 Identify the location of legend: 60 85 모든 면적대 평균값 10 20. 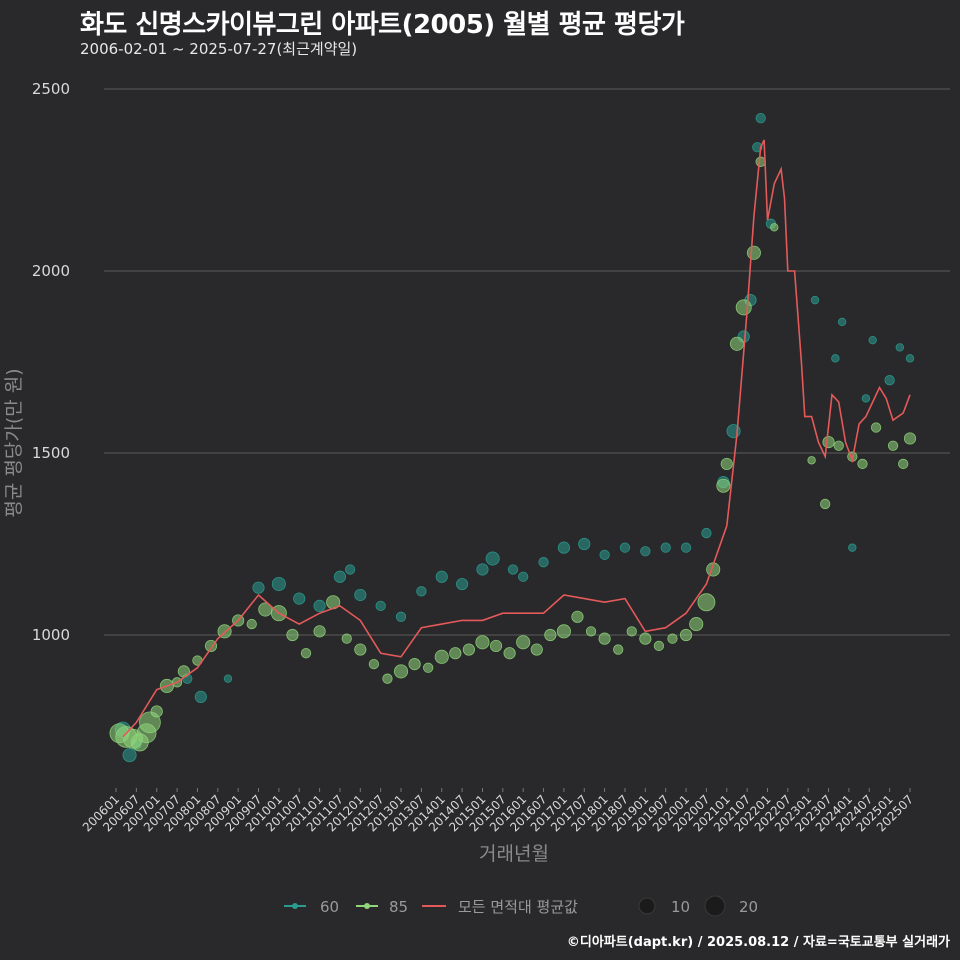
(521, 906).